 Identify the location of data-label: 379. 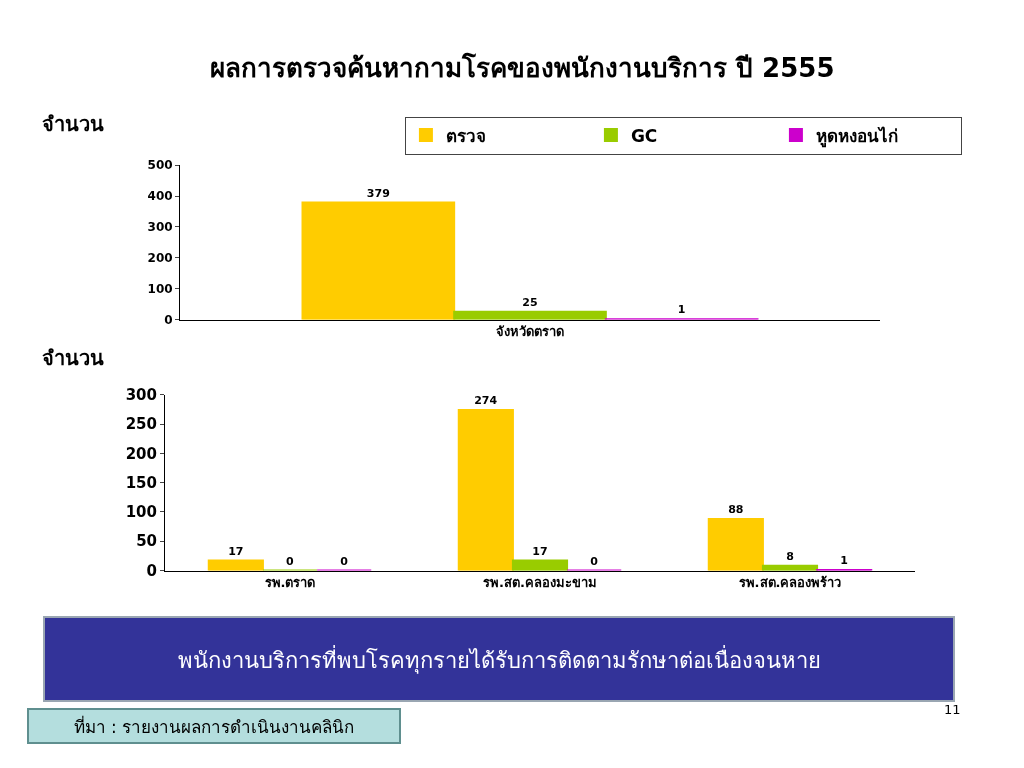
(378, 193).